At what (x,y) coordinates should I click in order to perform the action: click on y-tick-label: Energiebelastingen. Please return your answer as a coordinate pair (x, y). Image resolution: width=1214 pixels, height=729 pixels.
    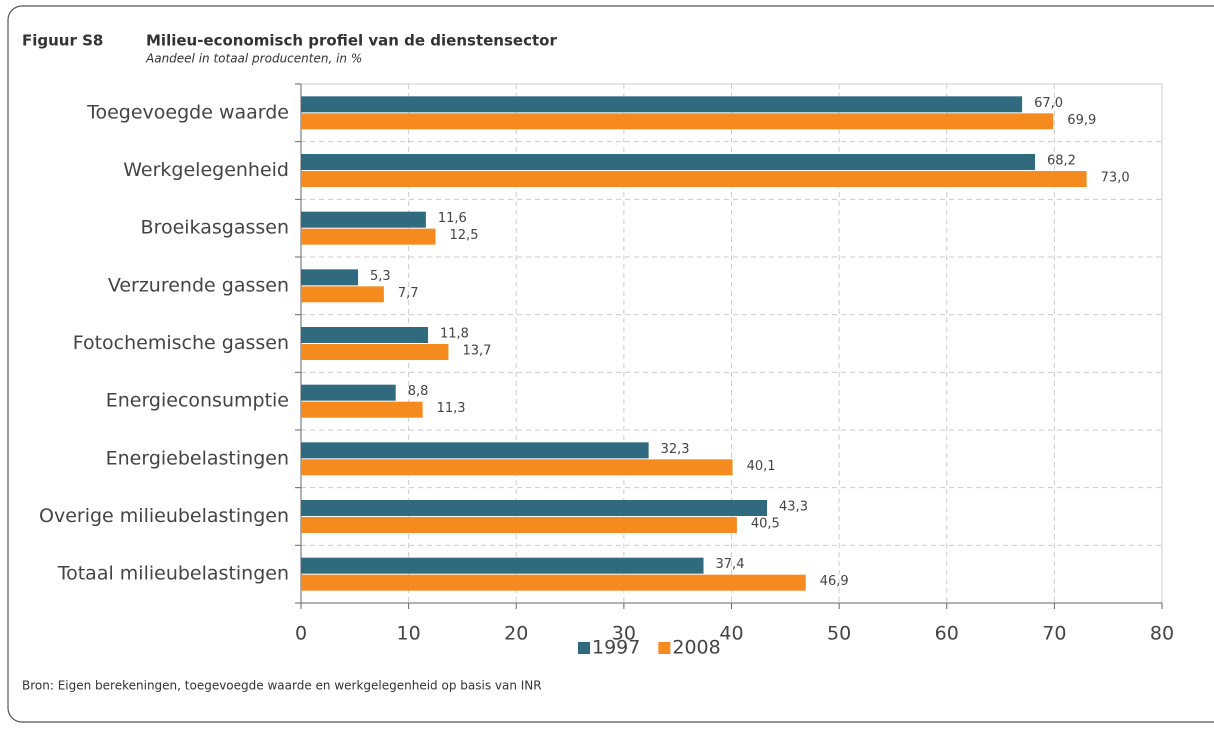
    Looking at the image, I should click on (197, 458).